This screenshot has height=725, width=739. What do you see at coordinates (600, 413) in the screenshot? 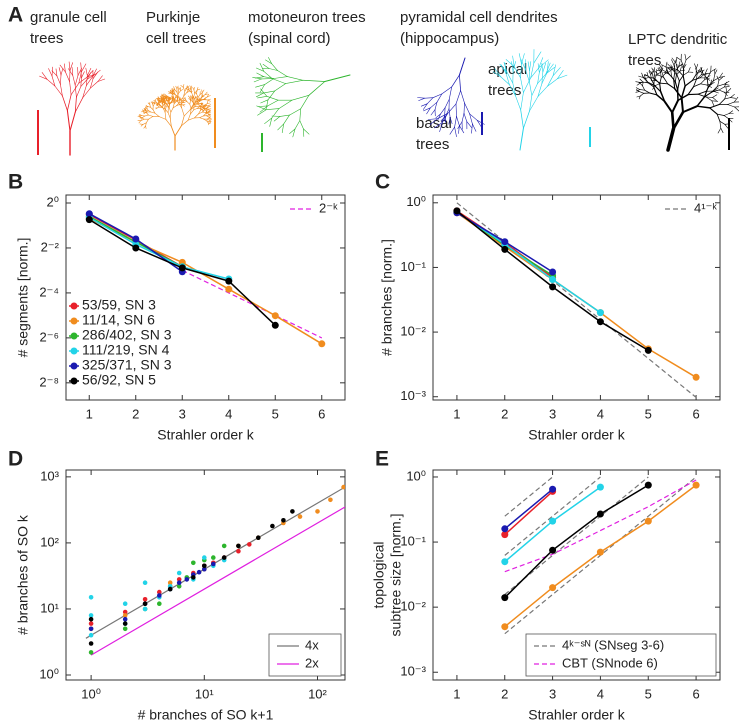
I see `x-tick-label: 4` at bounding box center [600, 413].